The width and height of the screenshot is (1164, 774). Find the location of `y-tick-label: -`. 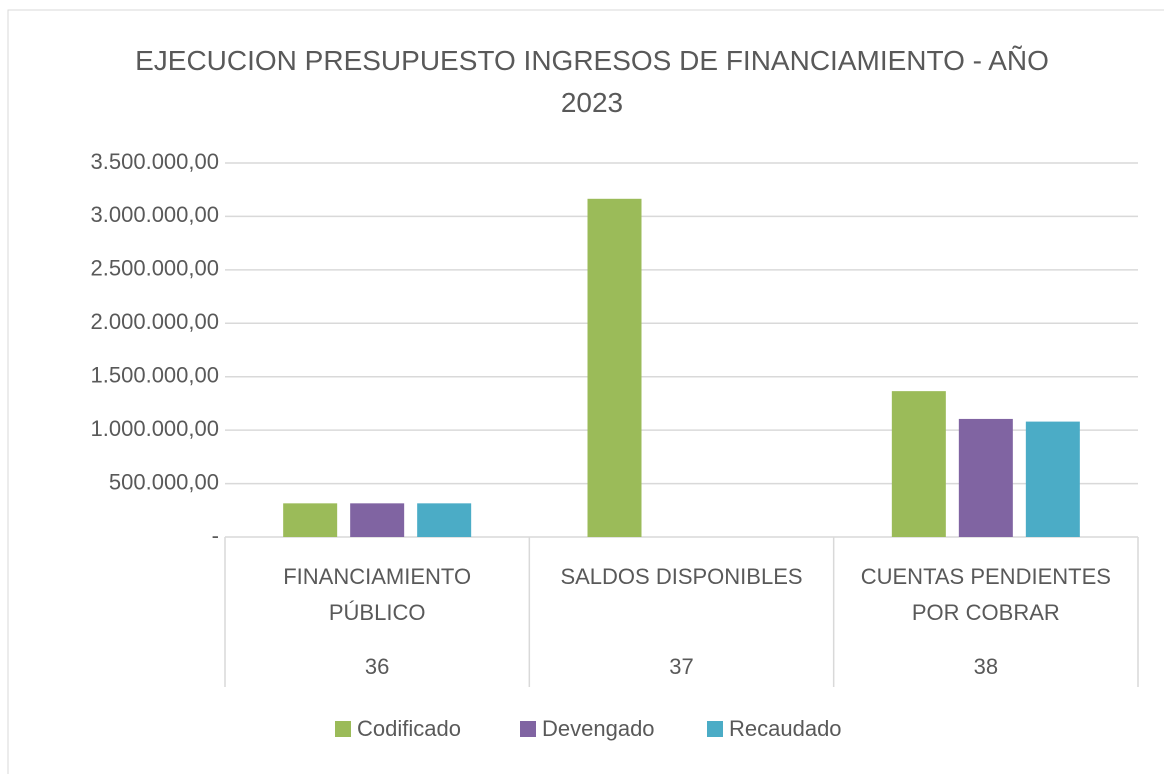

y-tick-label: - is located at coordinates (215, 535).